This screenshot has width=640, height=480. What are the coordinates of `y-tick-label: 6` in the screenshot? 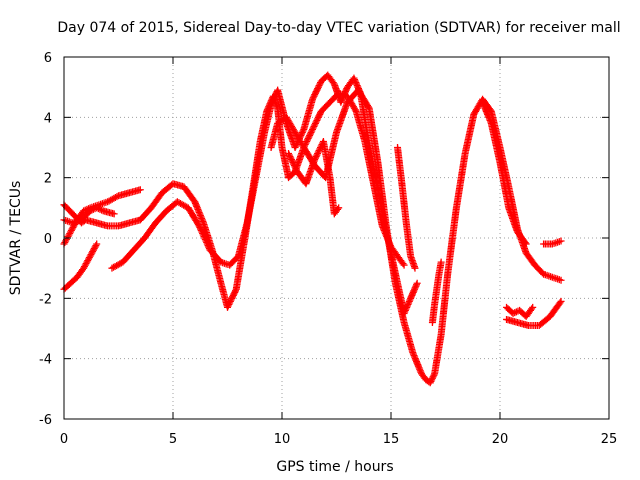 It's located at (48, 58).